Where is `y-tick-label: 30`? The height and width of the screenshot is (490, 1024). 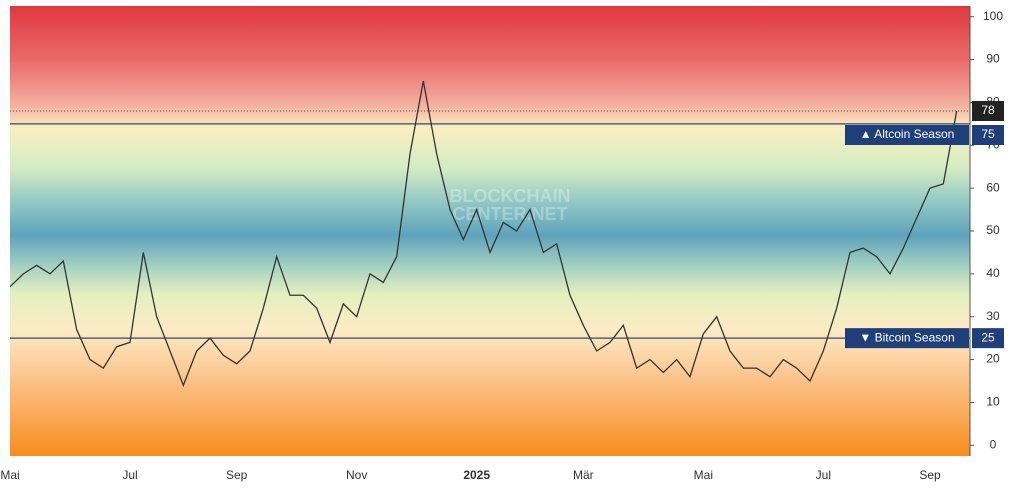 y-tick-label: 30 is located at coordinates (993, 316).